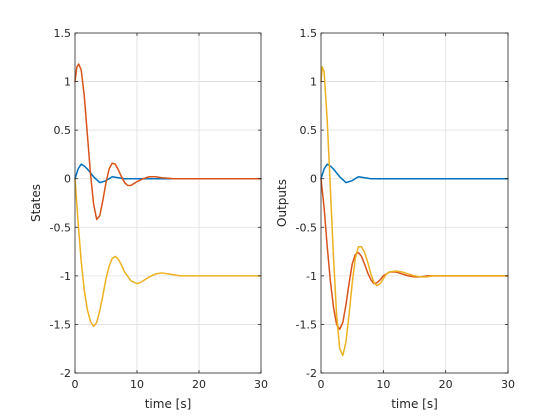  Describe the element at coordinates (63, 33) in the screenshot. I see `states-plot-ytick-label-7: 1.5` at that location.